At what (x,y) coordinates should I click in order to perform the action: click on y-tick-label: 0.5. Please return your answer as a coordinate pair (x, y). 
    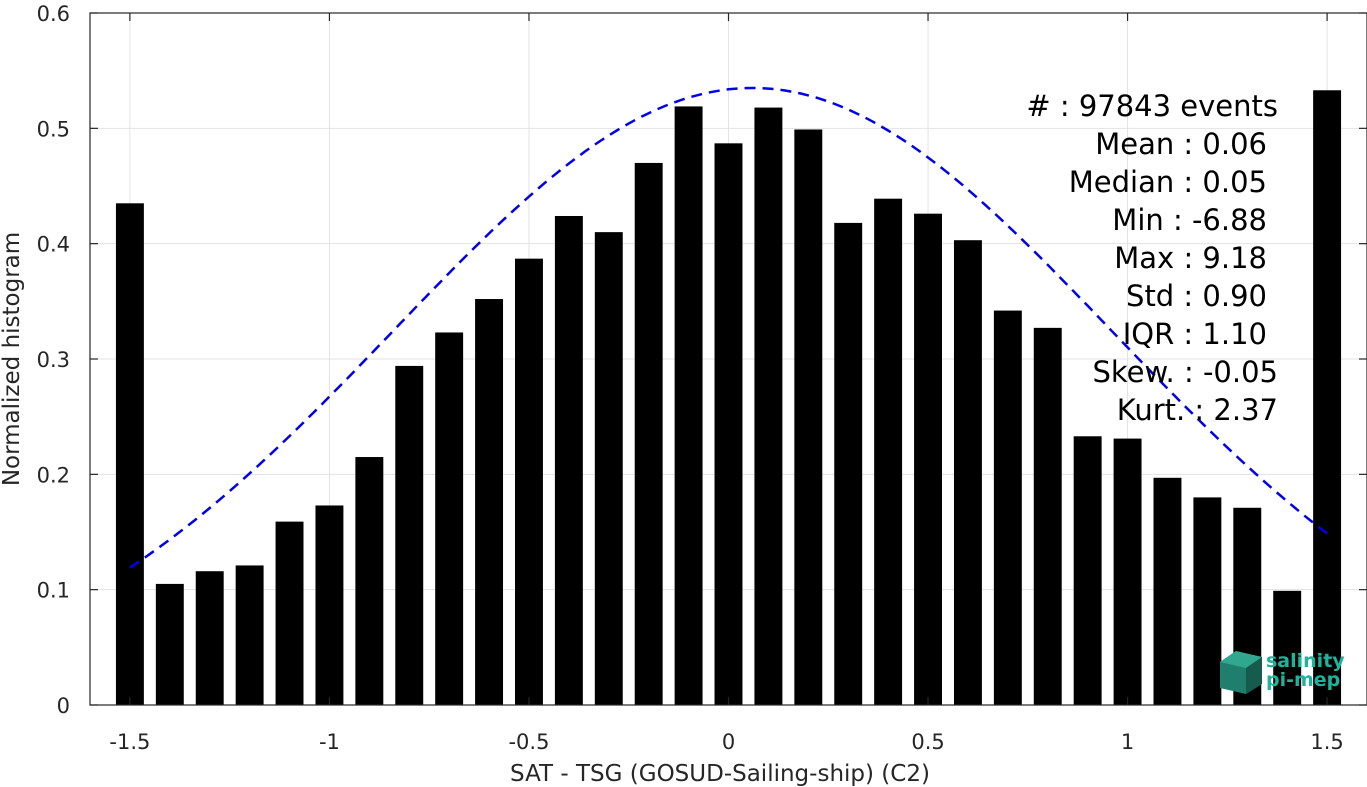
    Looking at the image, I should click on (53, 129).